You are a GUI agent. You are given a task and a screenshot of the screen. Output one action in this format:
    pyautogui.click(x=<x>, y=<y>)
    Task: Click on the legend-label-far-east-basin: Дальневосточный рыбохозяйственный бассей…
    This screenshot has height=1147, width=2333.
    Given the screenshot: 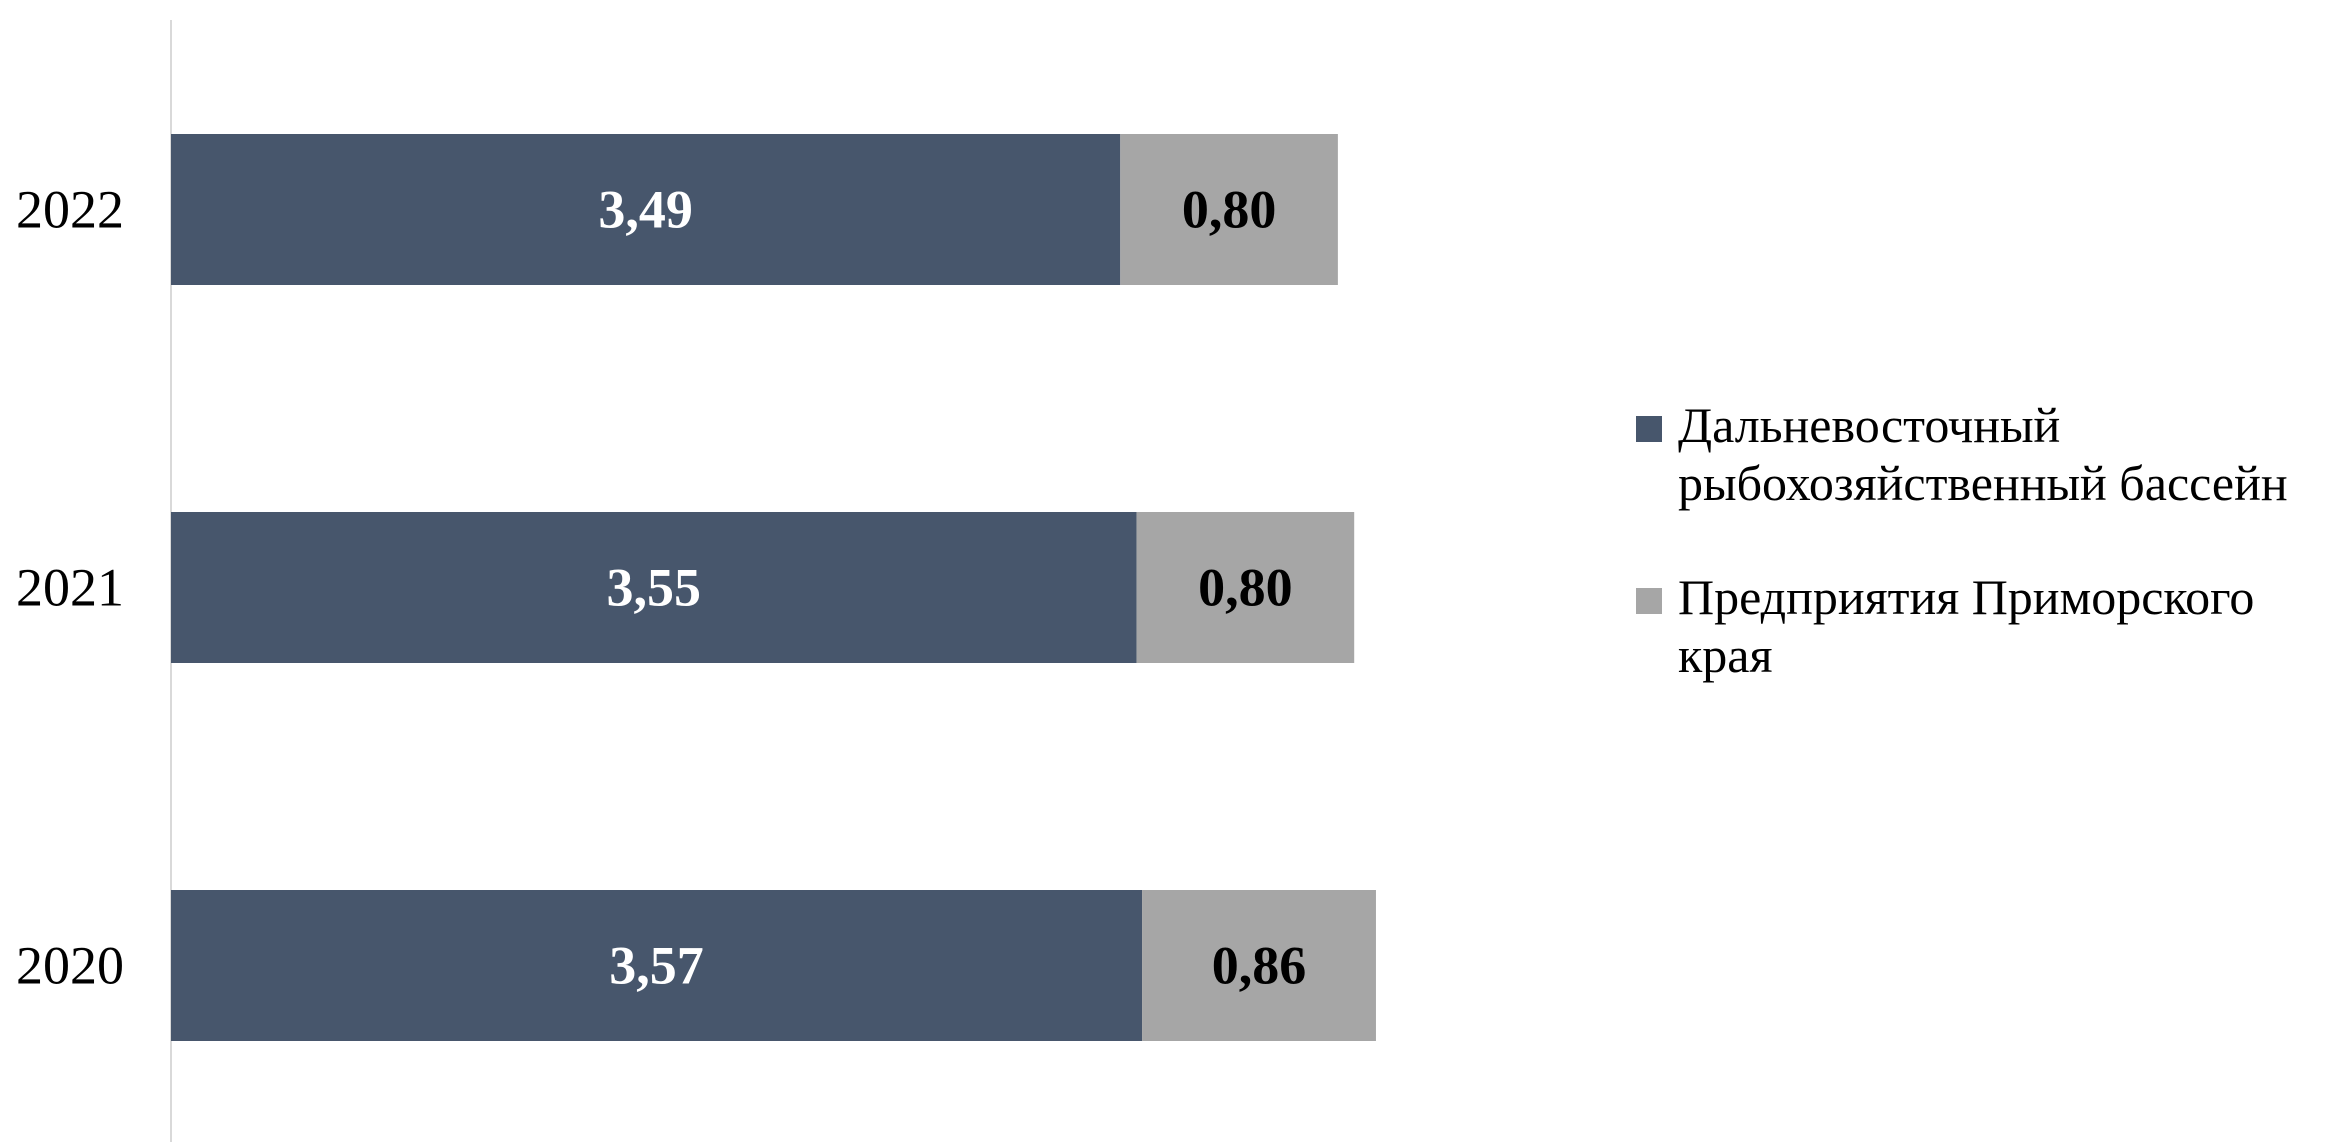 What is the action you would take?
    pyautogui.click(x=1983, y=454)
    